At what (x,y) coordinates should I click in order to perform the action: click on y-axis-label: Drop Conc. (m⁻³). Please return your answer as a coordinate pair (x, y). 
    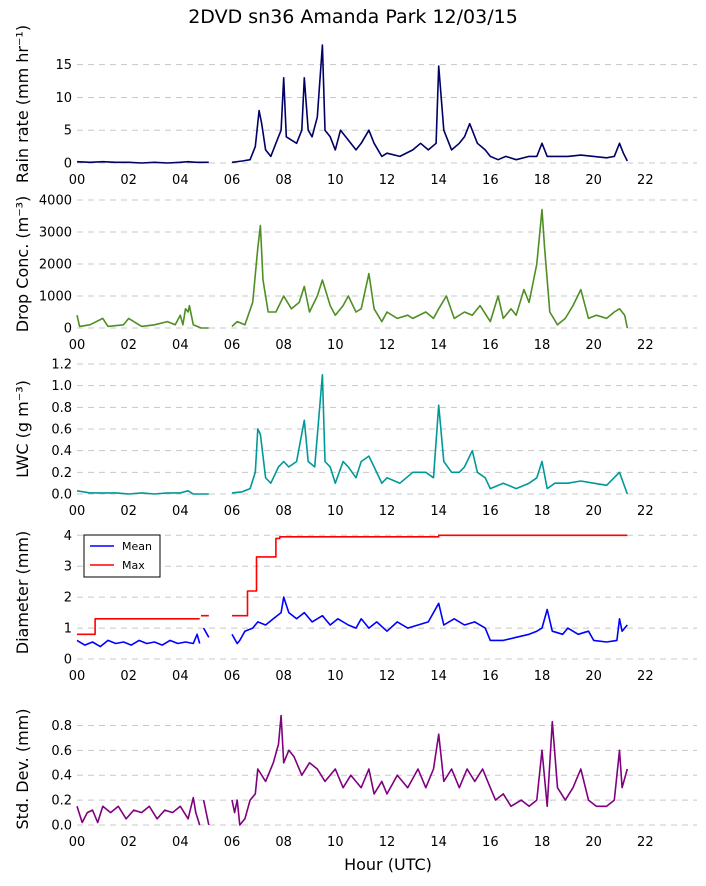
    Looking at the image, I should click on (22, 264).